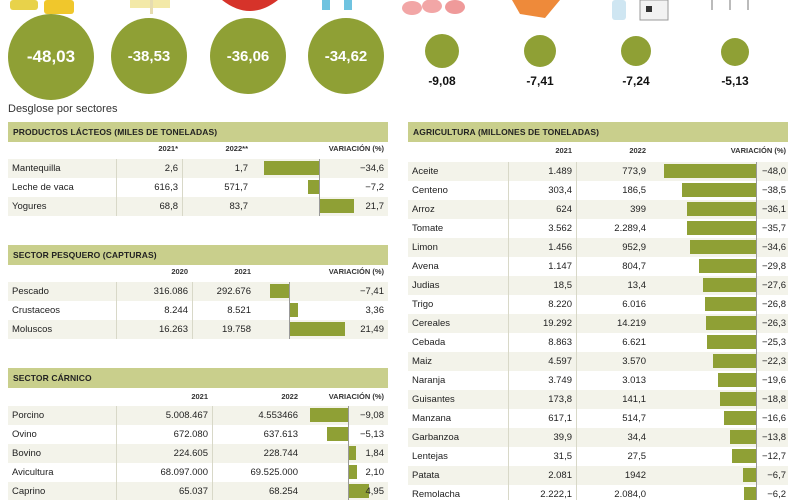 The image size is (800, 500). What do you see at coordinates (773, 437) in the screenshot?
I see `variation-value: −13,8` at bounding box center [773, 437].